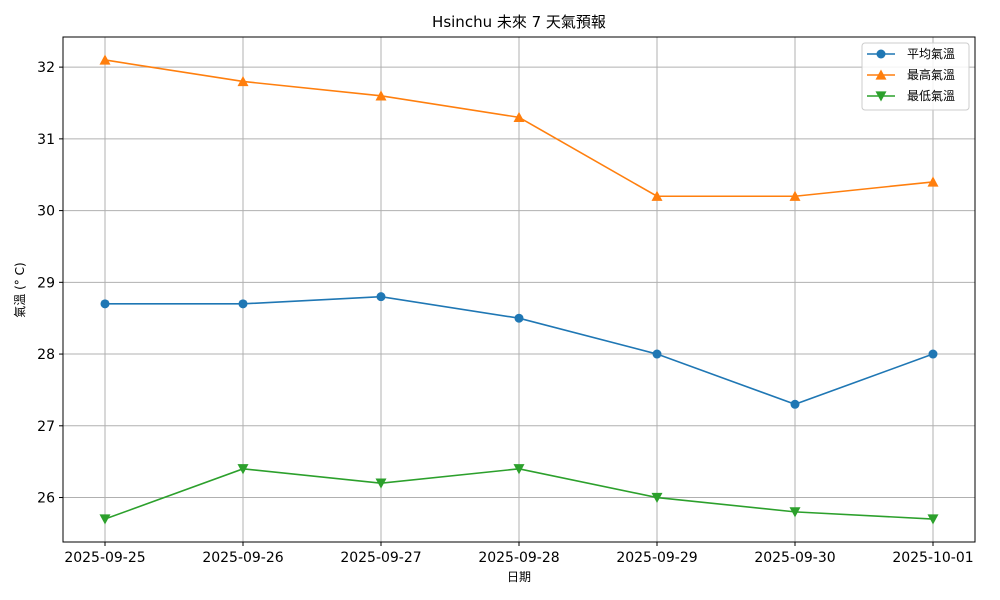 The height and width of the screenshot is (600, 1000). I want to click on y-tick-label: 31, so click(46, 140).